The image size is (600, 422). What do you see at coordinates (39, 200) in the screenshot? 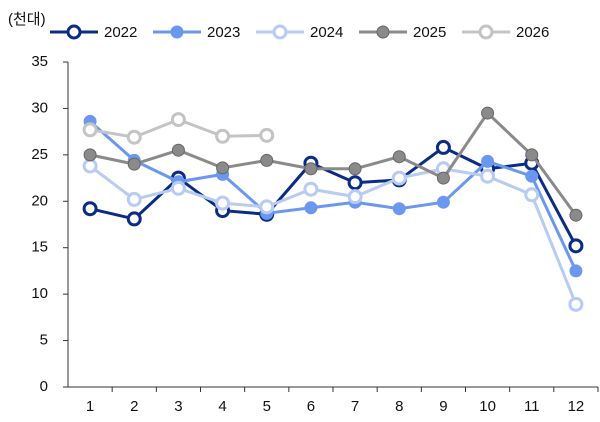
I see `y-tick-label: 20` at bounding box center [39, 200].